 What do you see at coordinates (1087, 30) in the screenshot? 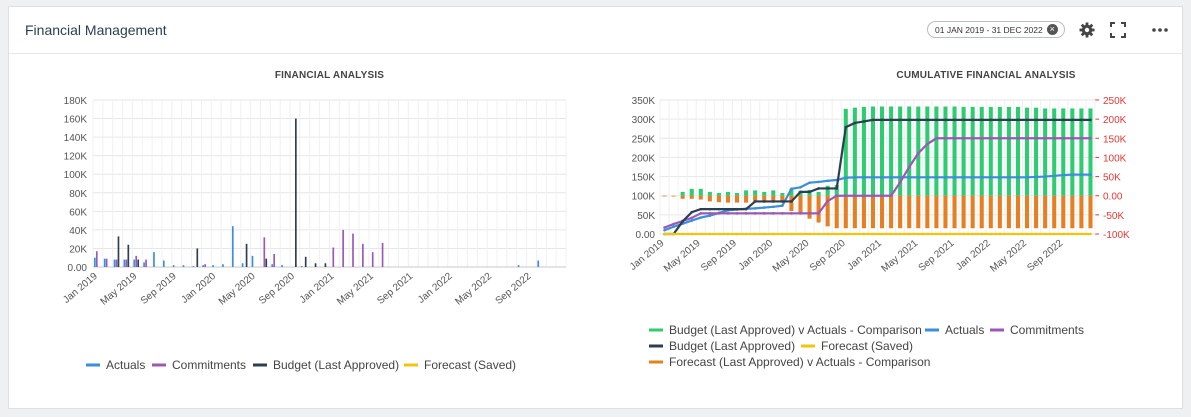
I see `gear-icon` at bounding box center [1087, 30].